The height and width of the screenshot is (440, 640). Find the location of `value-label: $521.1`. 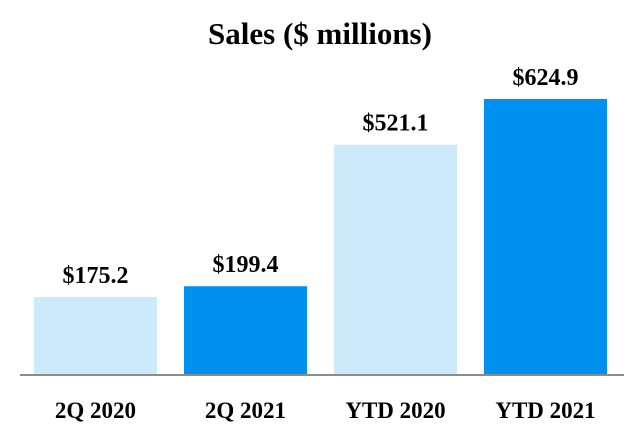

value-label: $521.1 is located at coordinates (396, 124).